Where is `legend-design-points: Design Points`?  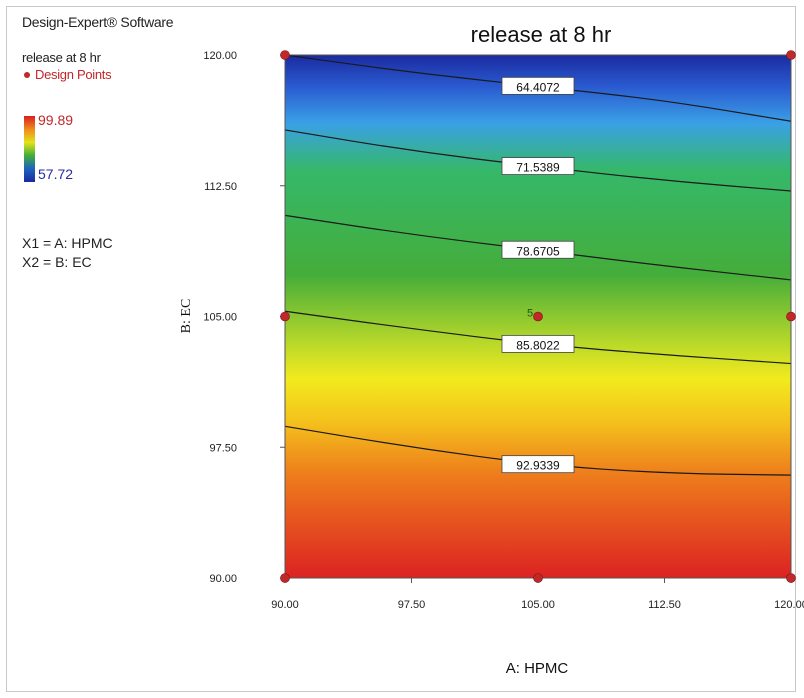 legend-design-points: Design Points is located at coordinates (97, 74).